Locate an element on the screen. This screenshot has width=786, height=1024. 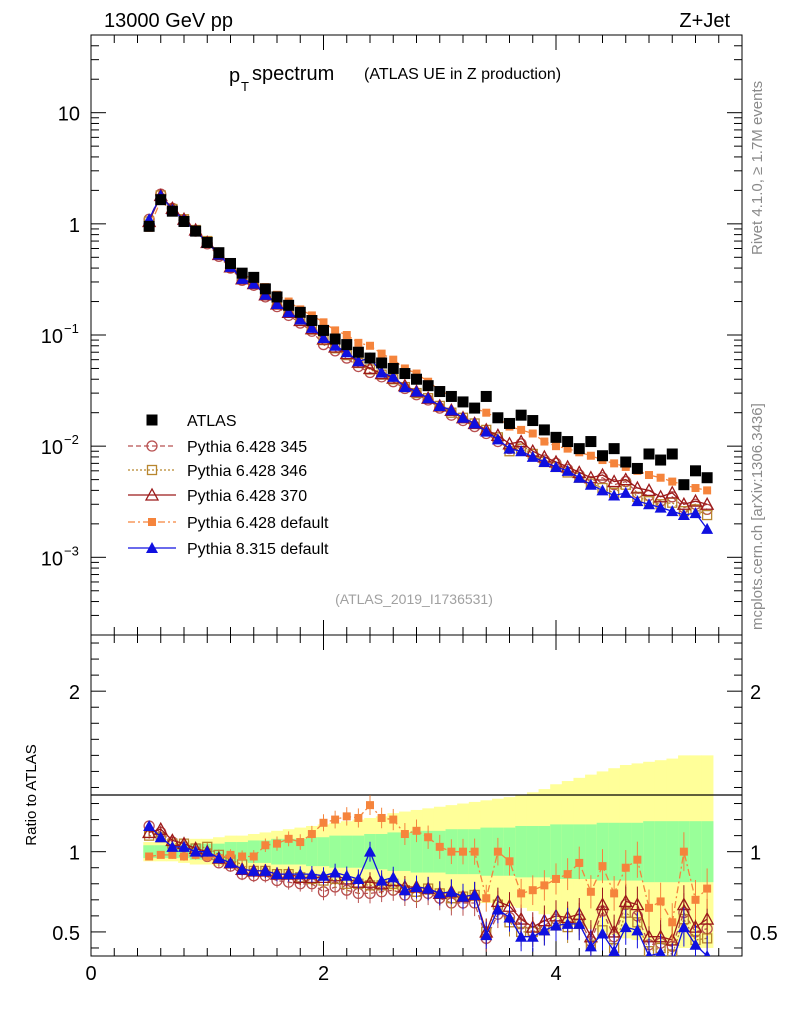
legend-marker-p370 is located at coordinates (152, 494).